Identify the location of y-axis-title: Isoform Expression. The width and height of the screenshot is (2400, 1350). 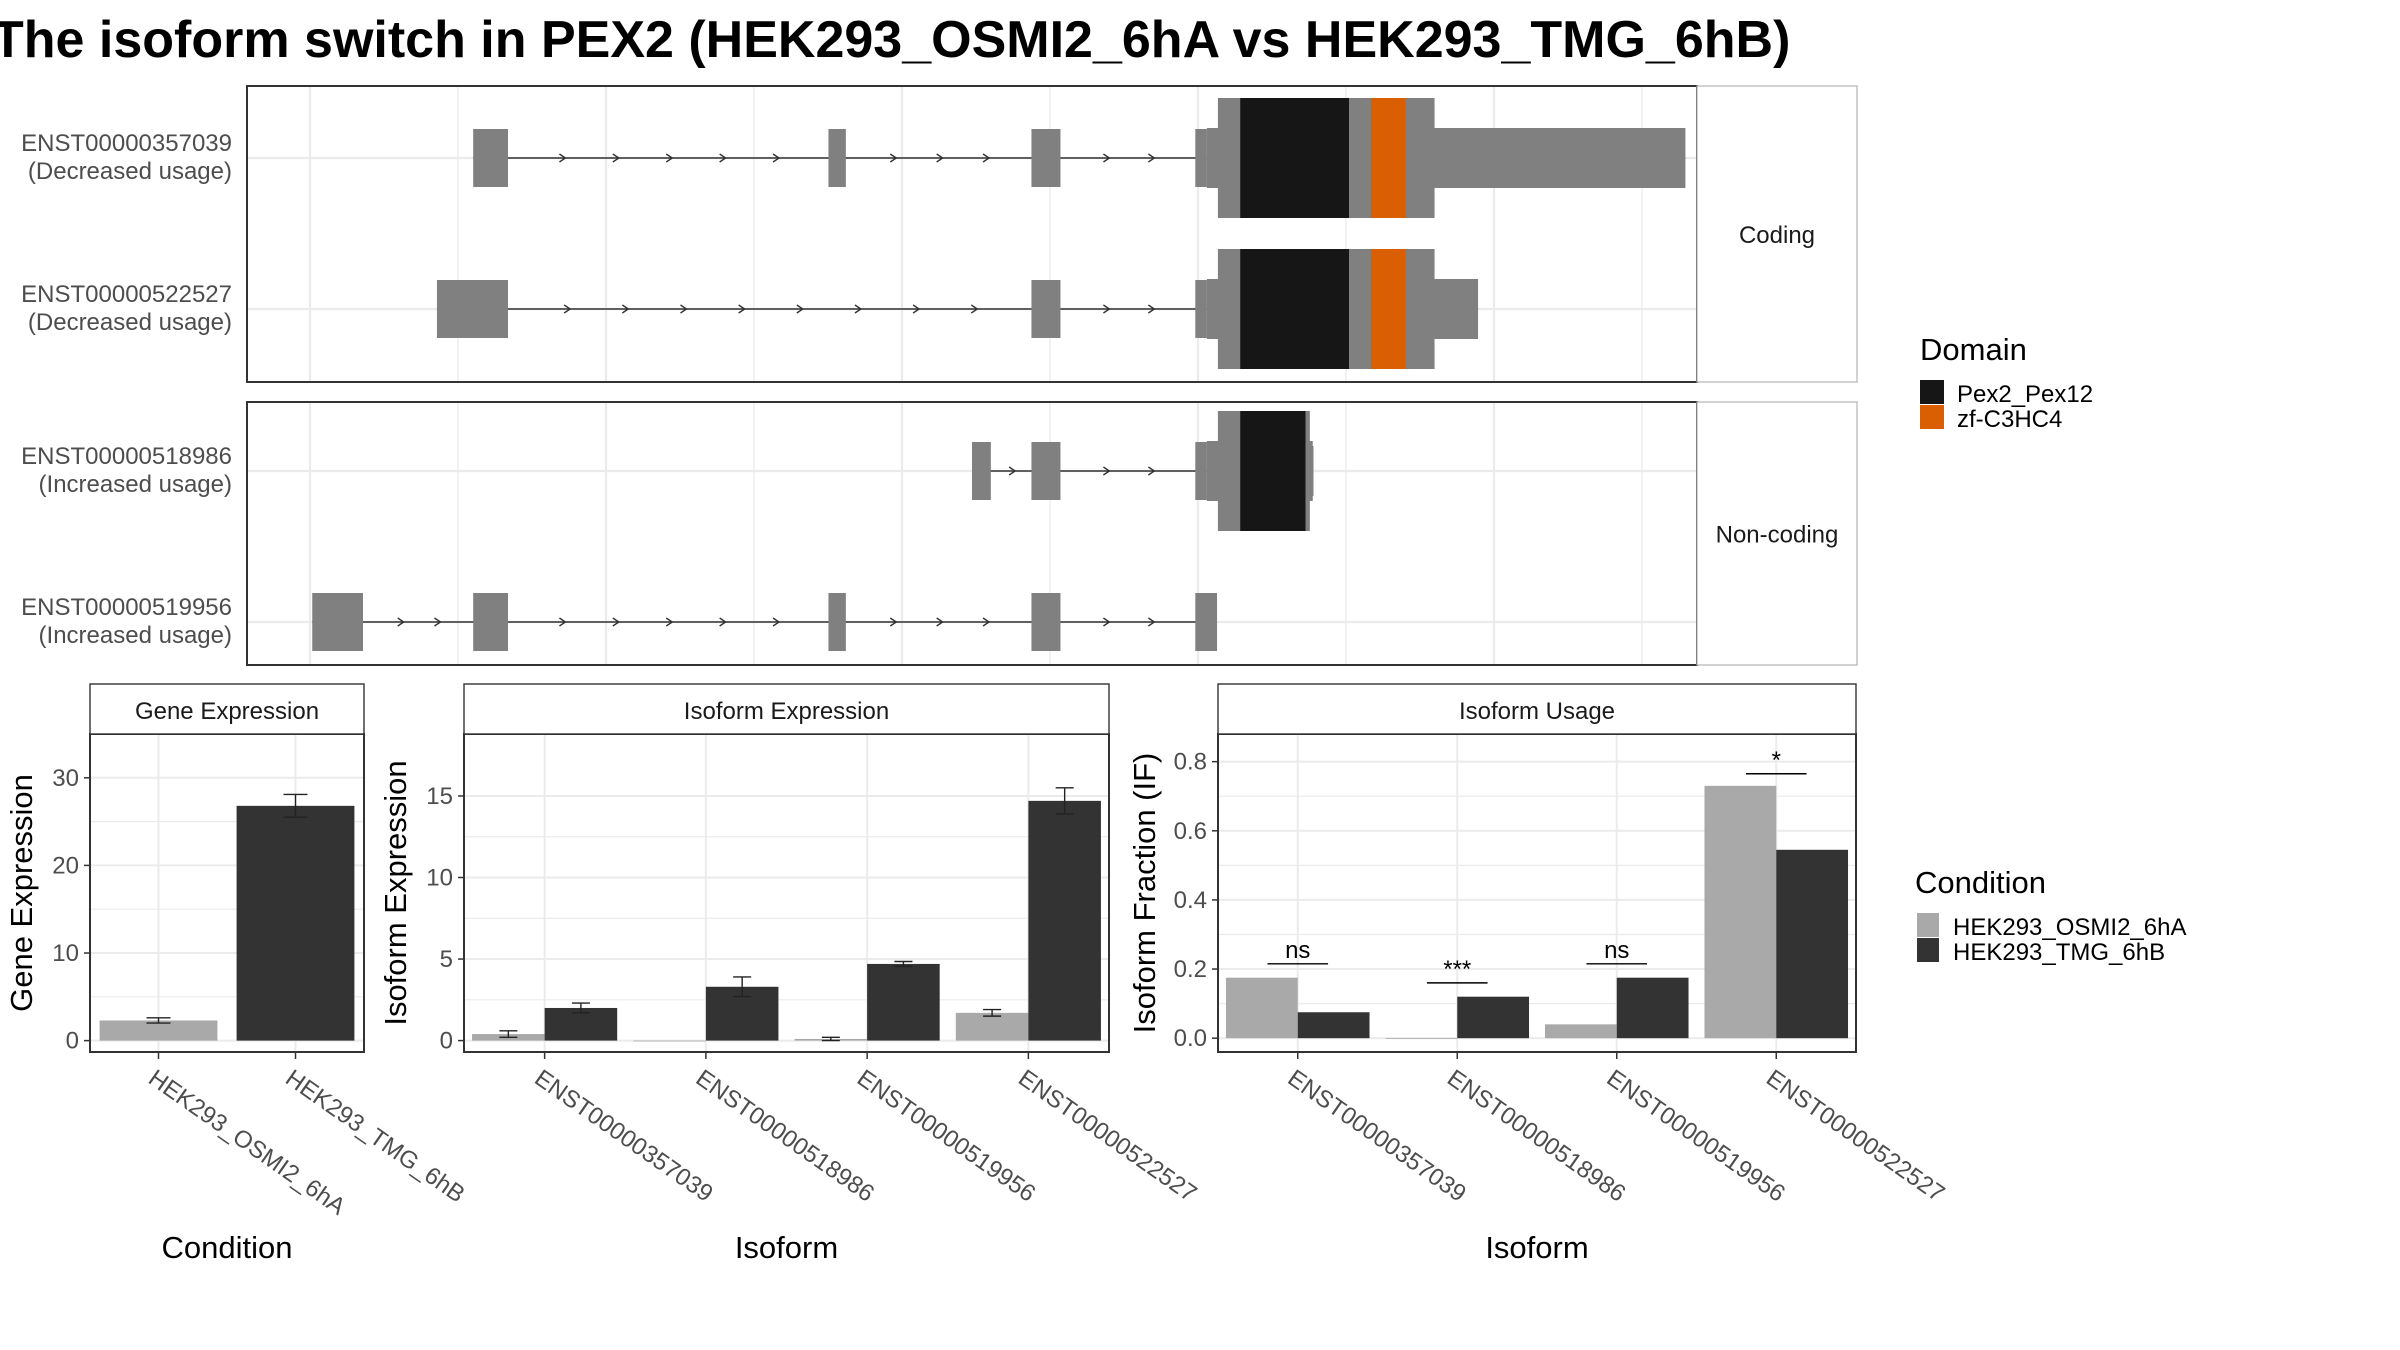
(395, 892).